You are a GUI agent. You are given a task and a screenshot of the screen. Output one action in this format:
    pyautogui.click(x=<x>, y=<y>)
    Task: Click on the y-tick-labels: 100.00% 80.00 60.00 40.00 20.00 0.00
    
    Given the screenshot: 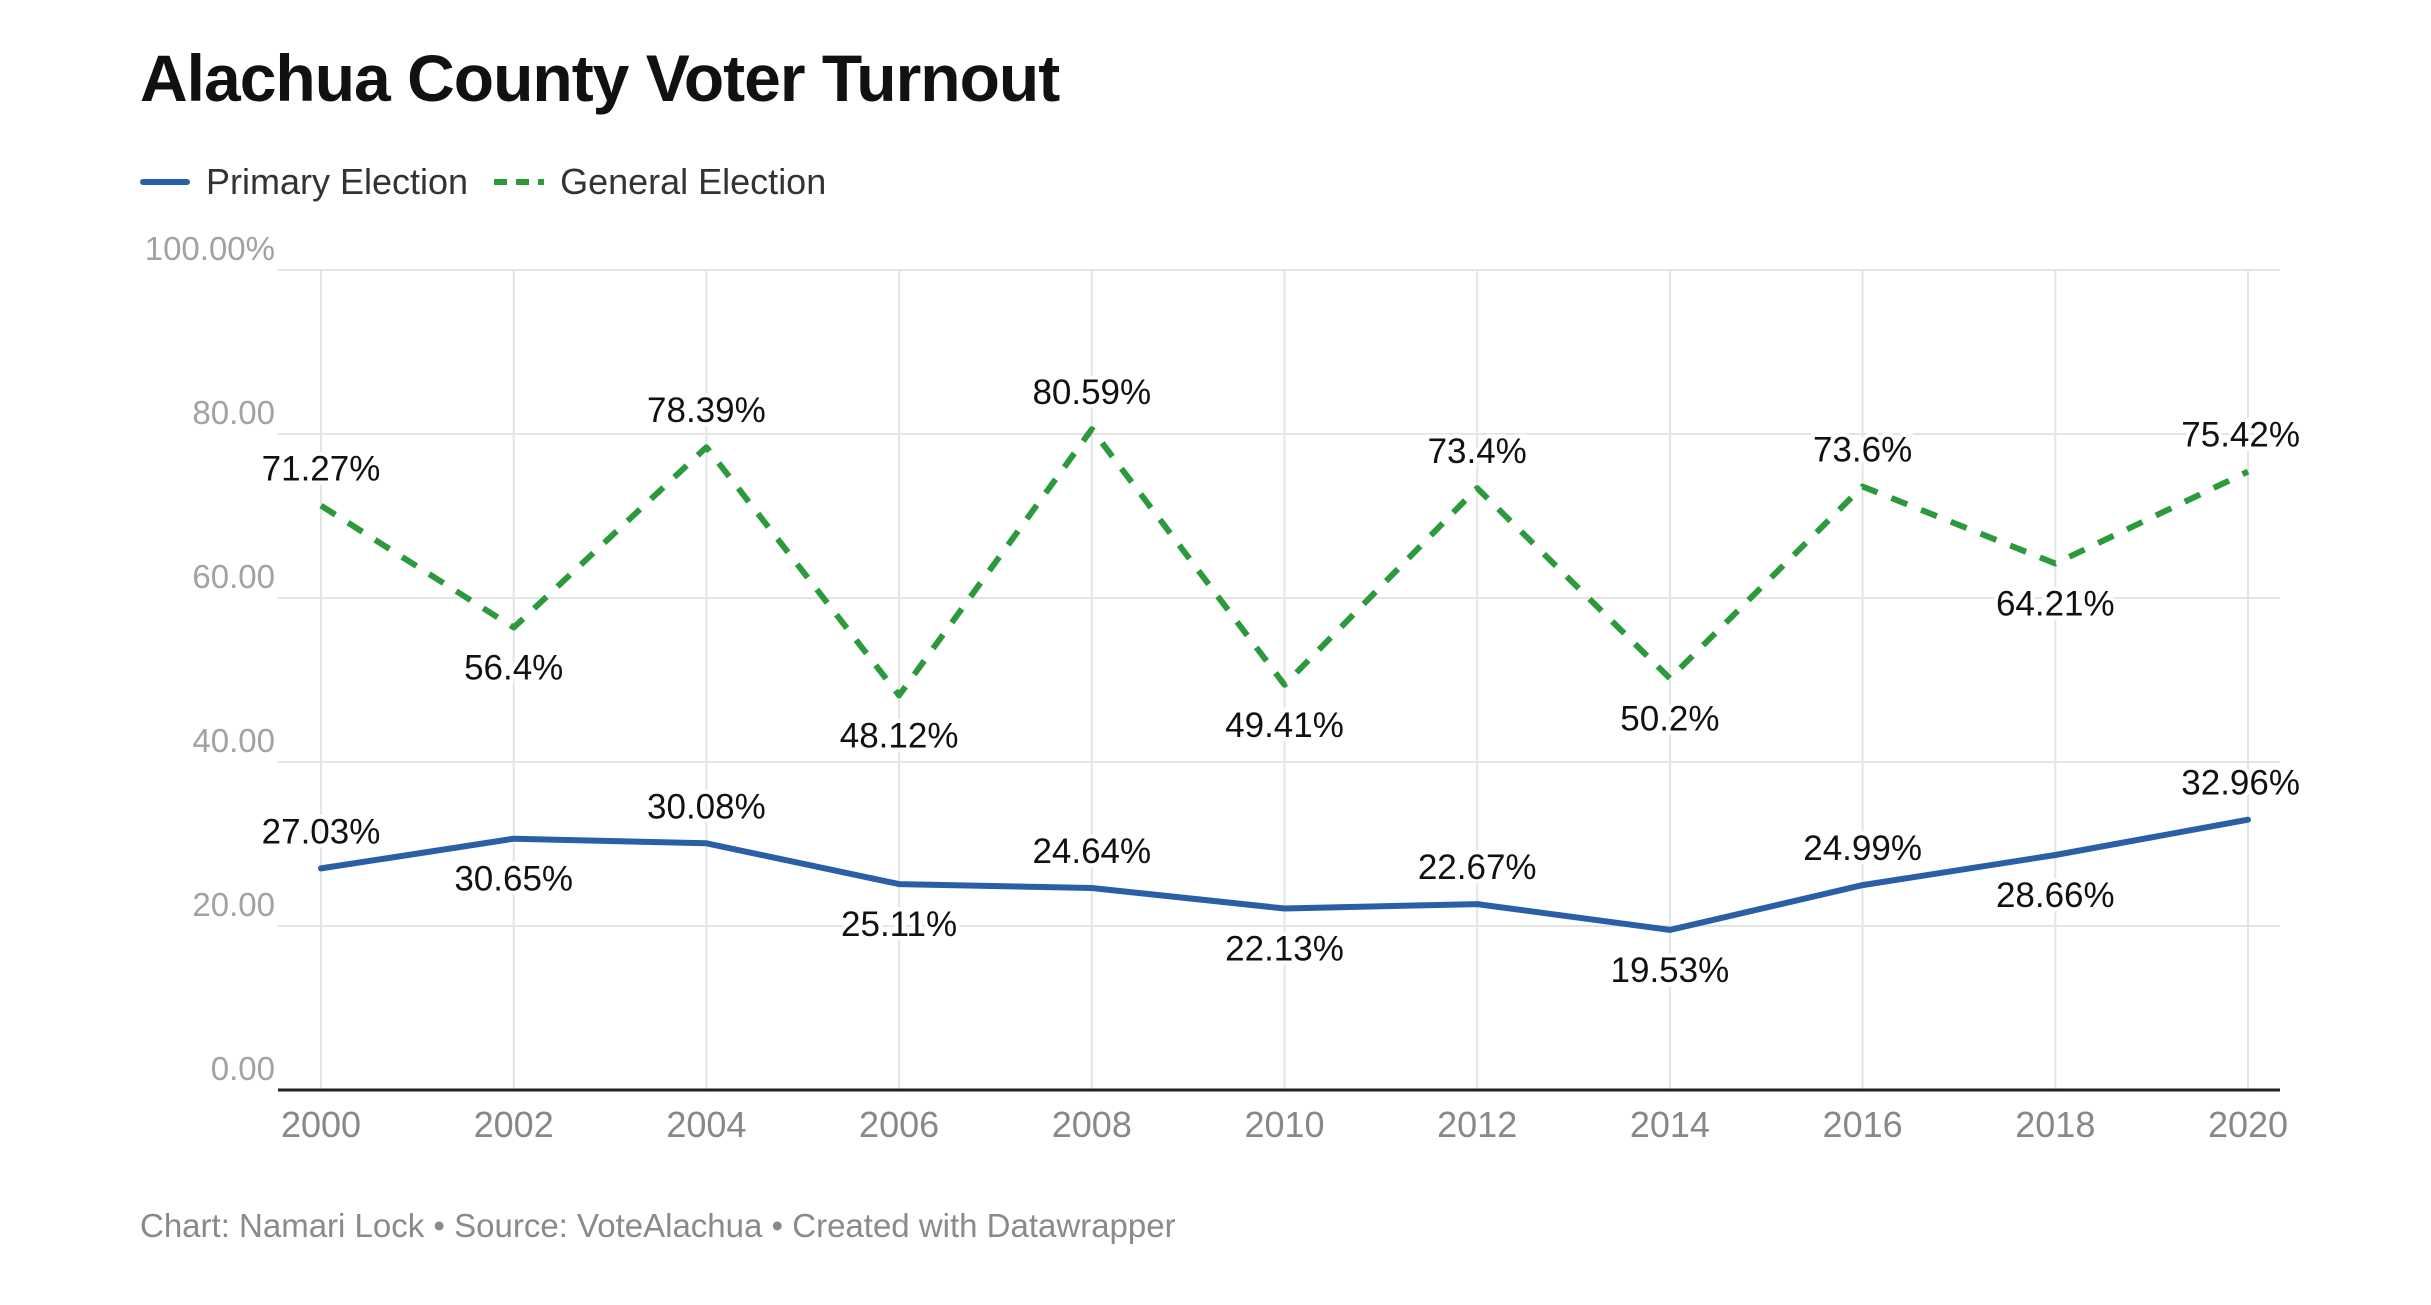 What is the action you would take?
    pyautogui.click(x=210, y=658)
    